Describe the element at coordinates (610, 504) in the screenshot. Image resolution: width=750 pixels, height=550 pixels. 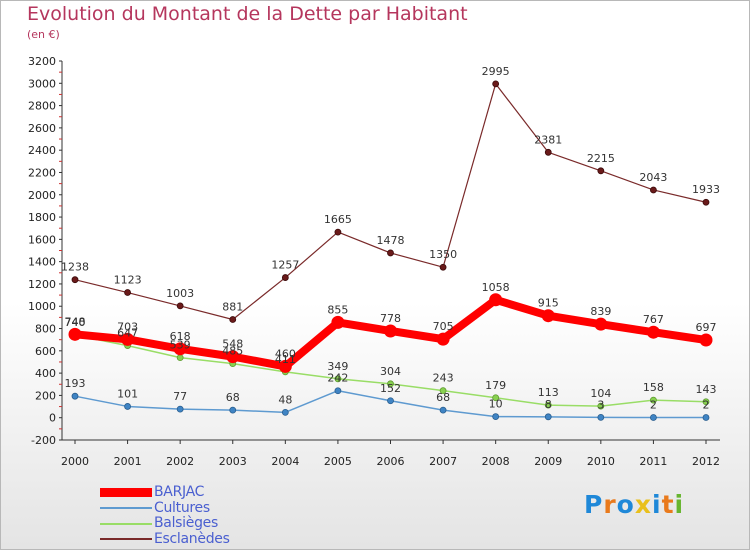
I see `logo-letter: r` at that location.